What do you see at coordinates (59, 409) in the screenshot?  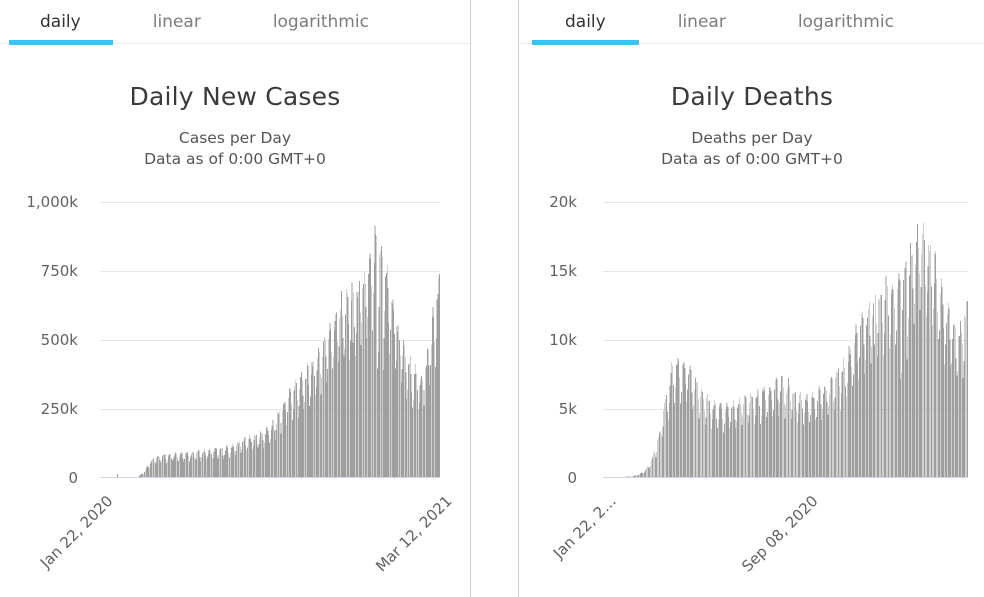 I see `y-axis-tick: 250k` at bounding box center [59, 409].